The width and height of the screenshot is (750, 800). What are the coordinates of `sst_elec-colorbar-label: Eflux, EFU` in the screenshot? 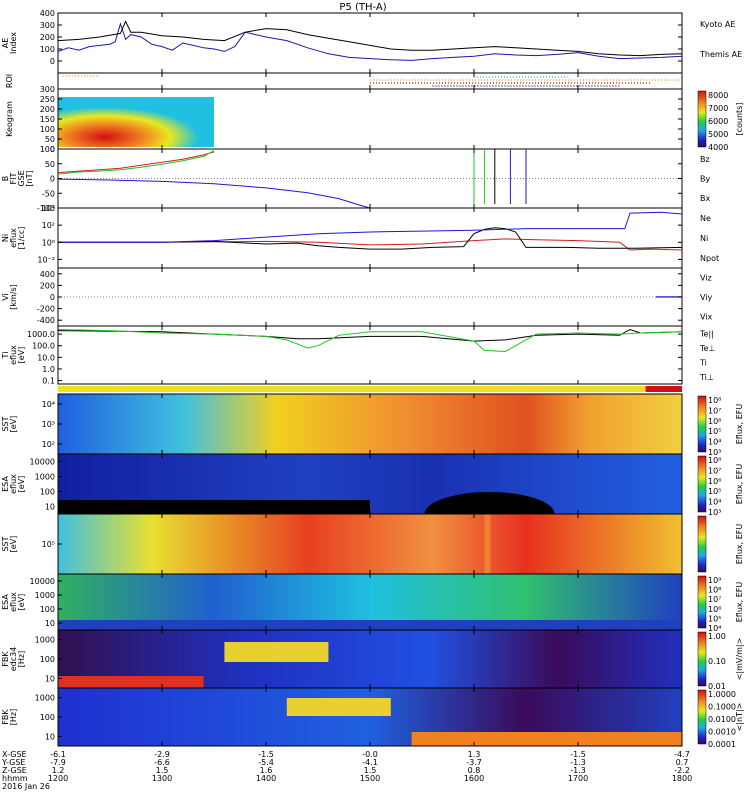 It's located at (739, 544).